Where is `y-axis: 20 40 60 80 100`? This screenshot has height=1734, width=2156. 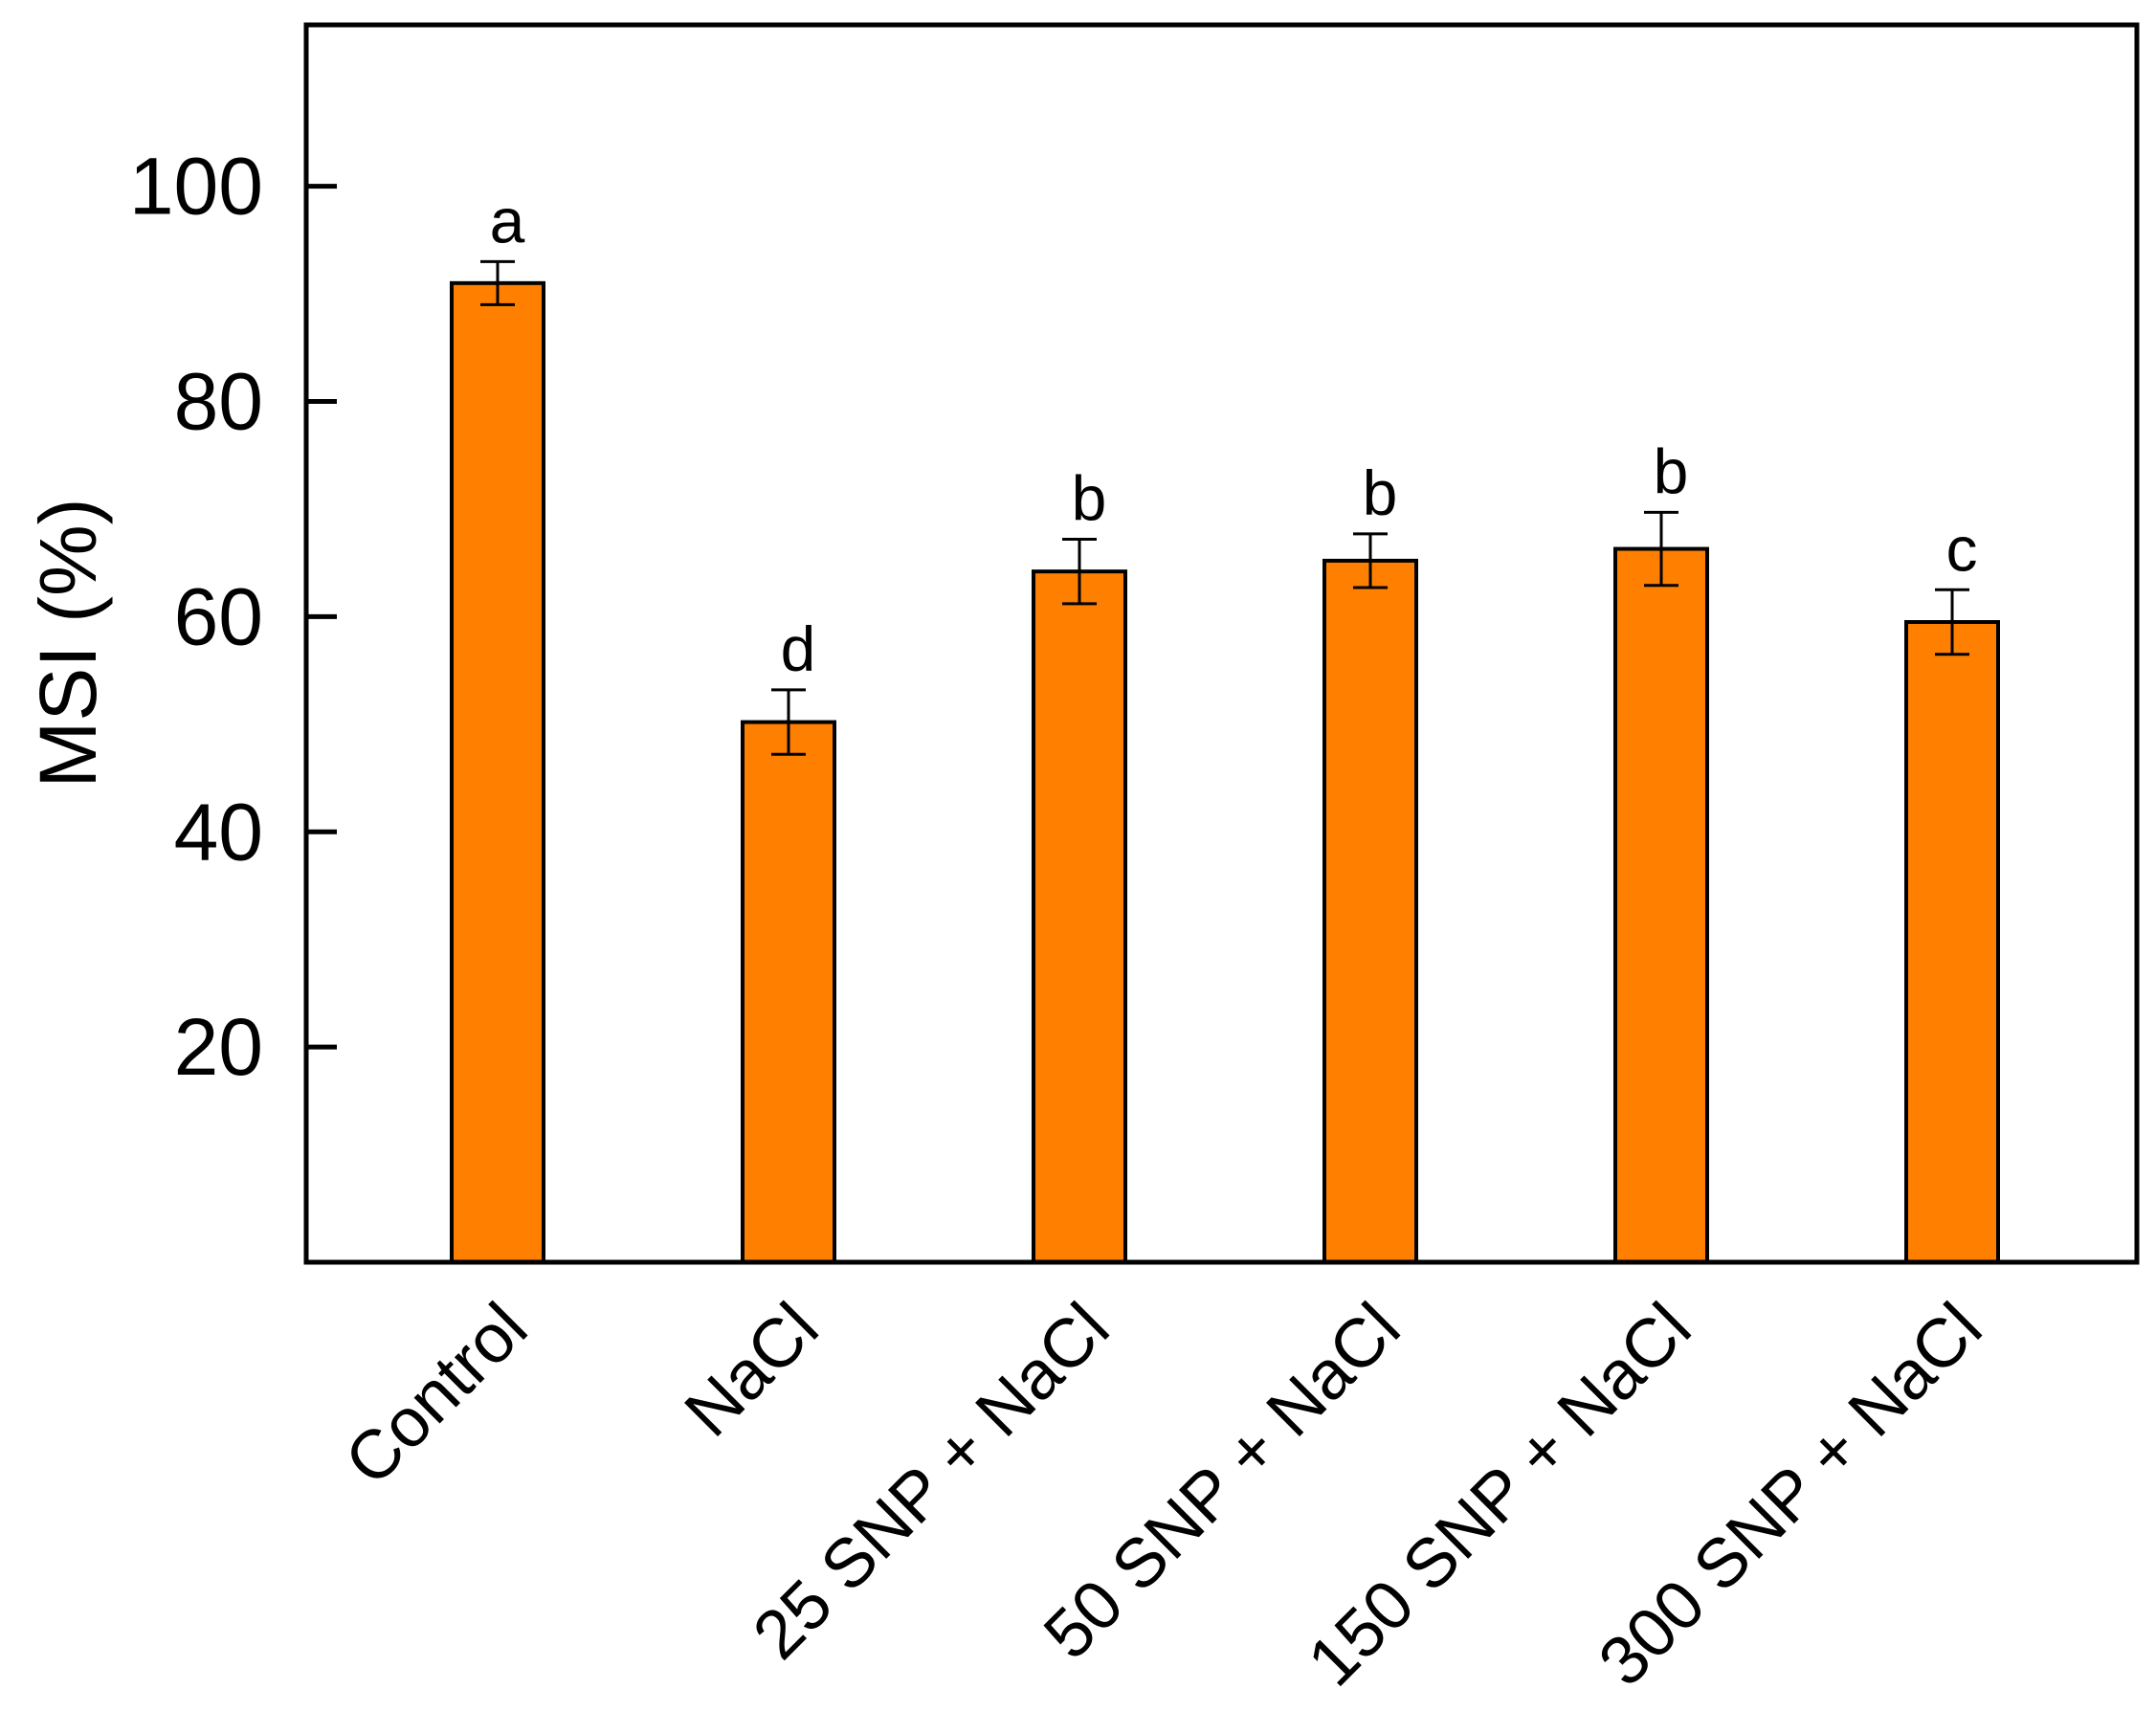
y-axis: 20 40 60 80 100 is located at coordinates (233, 617).